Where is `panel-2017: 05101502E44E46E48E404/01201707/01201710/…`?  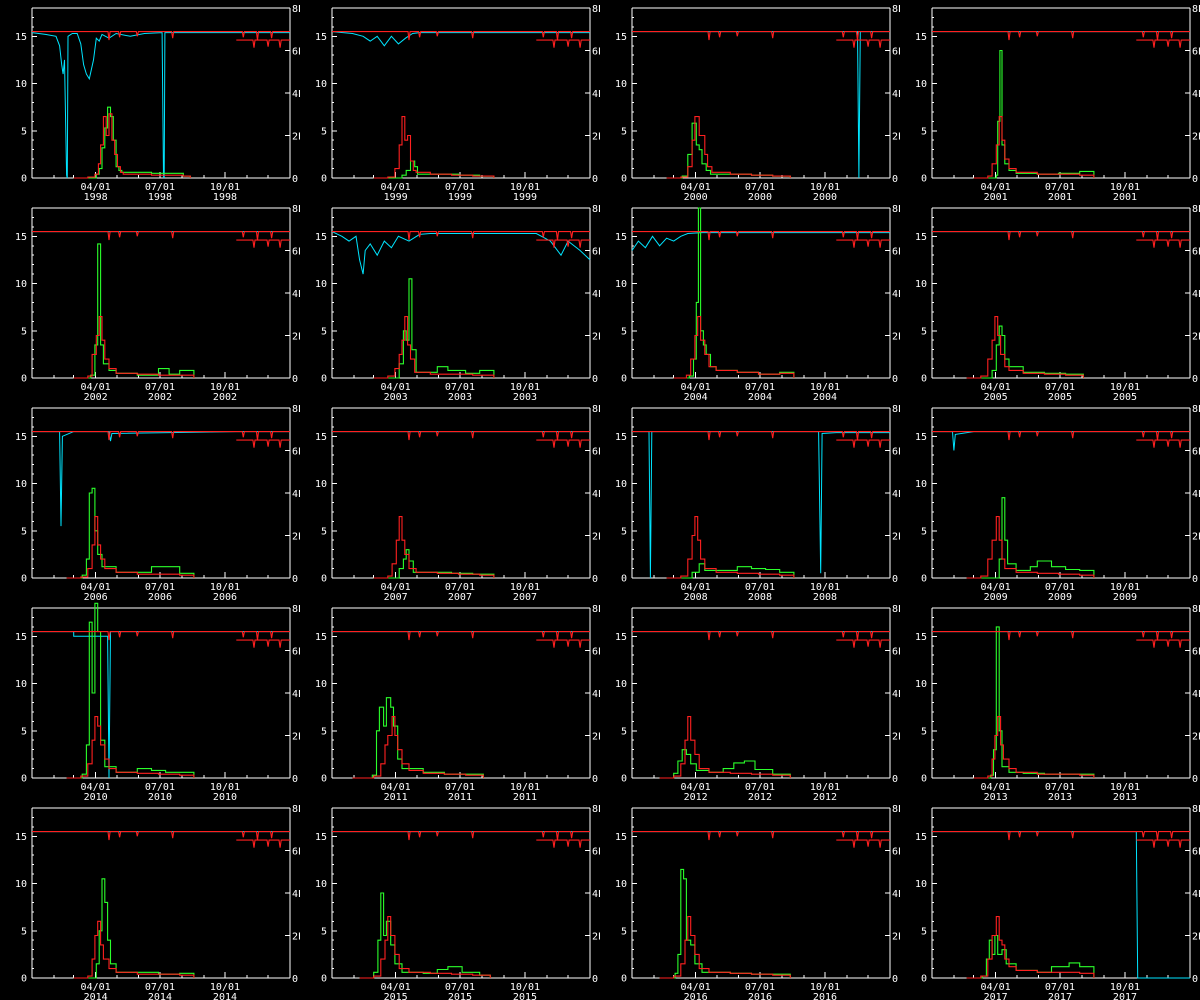 panel-2017: 05101502E44E46E48E404/01201707/01201710/… is located at coordinates (1050, 900).